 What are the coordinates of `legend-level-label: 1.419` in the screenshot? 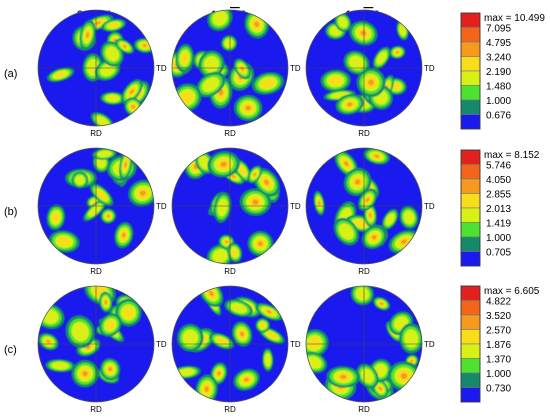 It's located at (498, 224).